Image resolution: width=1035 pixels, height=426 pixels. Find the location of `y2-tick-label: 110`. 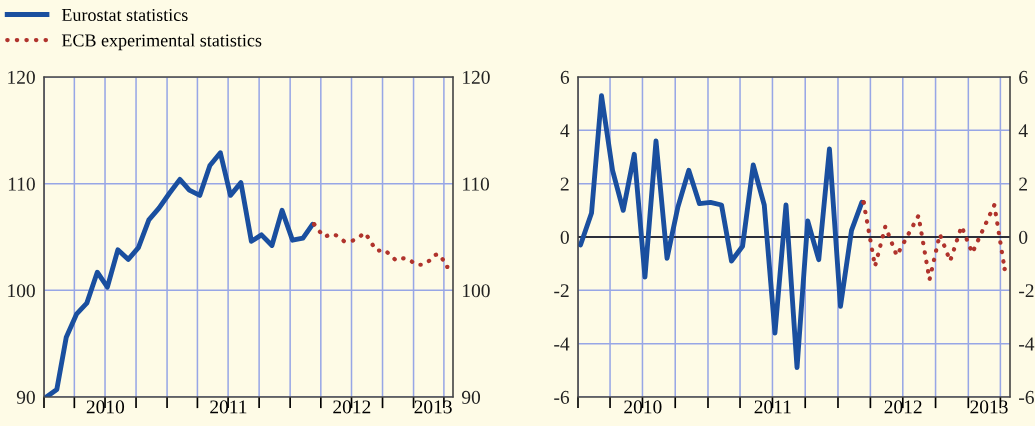

y2-tick-label: 110 is located at coordinates (476, 184).